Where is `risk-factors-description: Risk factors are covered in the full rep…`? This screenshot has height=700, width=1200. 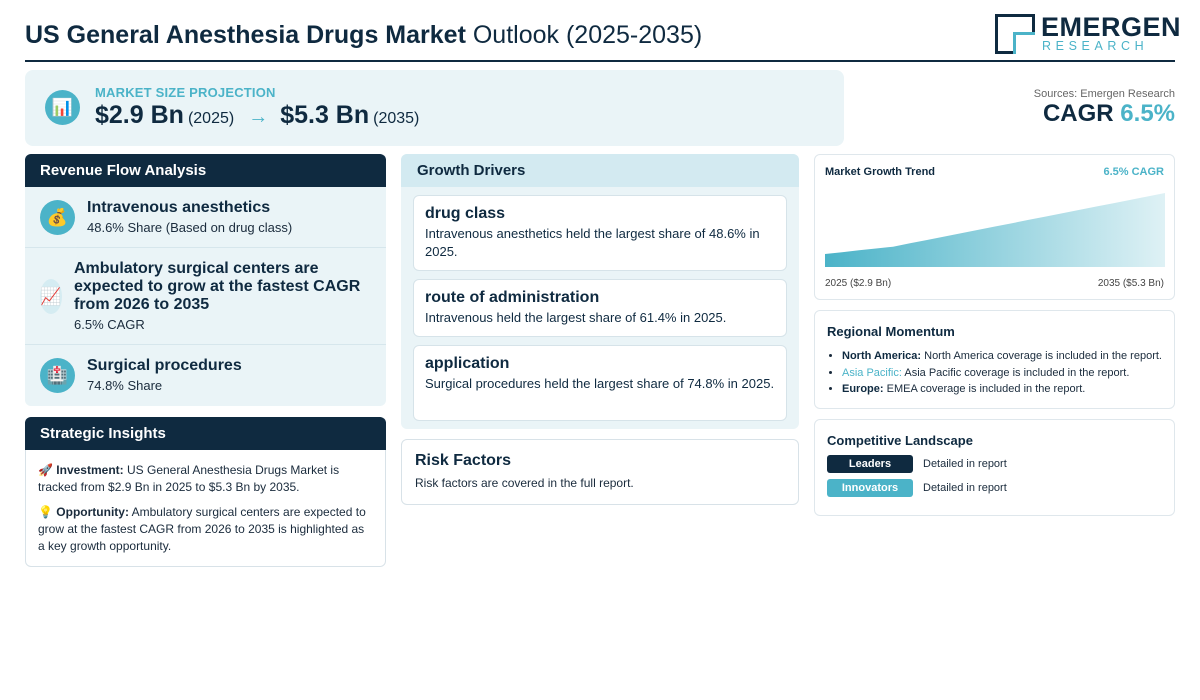
risk-factors-description: Risk factors are covered in the full rep… is located at coordinates (524, 483).